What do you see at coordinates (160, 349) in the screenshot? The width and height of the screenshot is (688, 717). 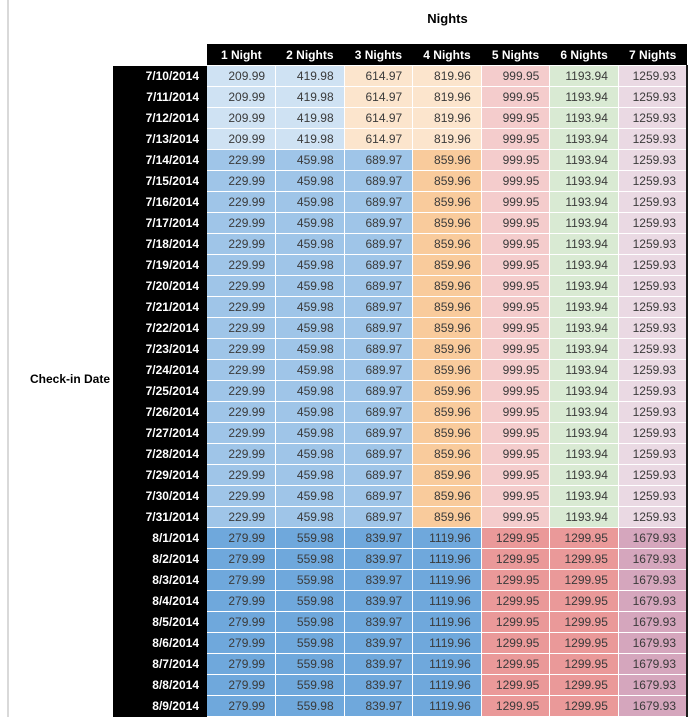 I see `checkin-date-cell: 7/23/2014` at bounding box center [160, 349].